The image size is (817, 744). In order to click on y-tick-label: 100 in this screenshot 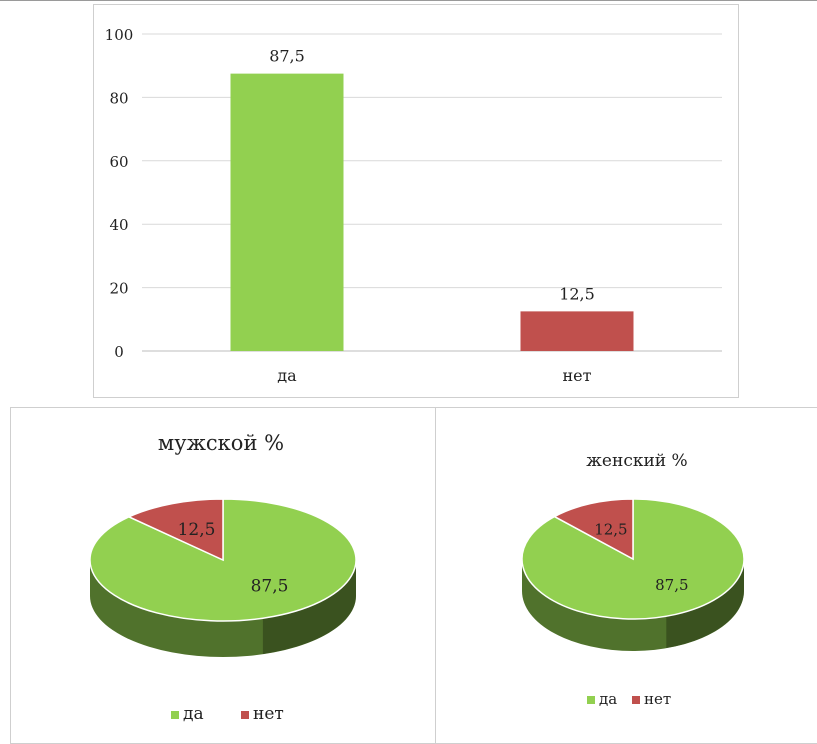, I will do `click(119, 35)`.